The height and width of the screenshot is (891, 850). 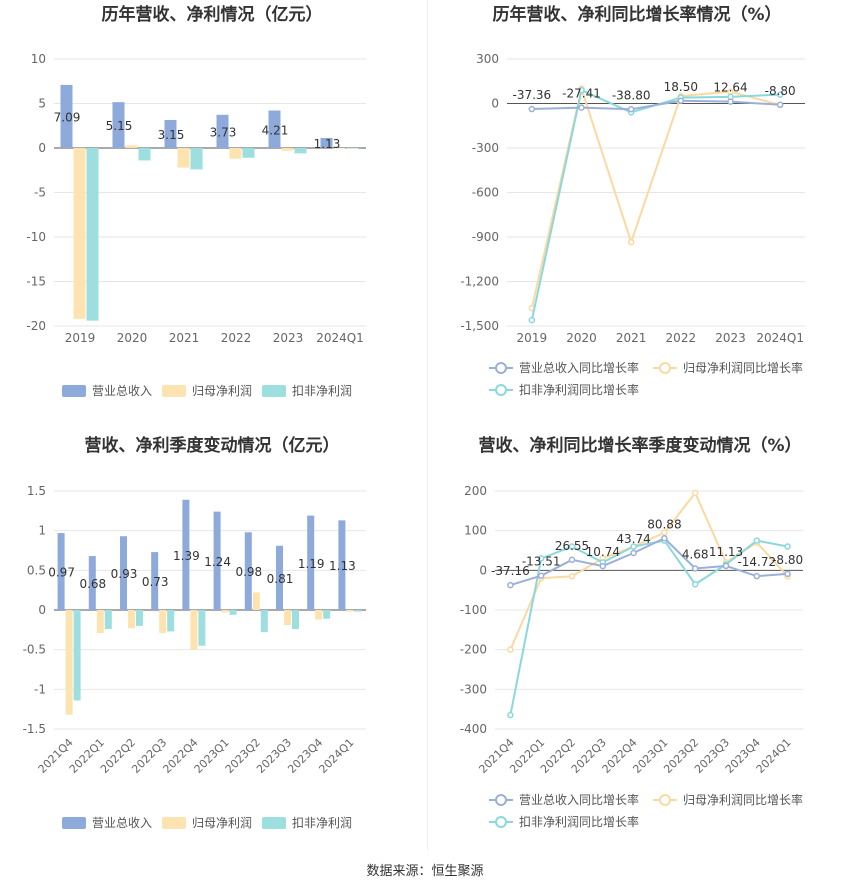 What do you see at coordinates (212, 445) in the screenshot?
I see `chart-title: 营收、净利季度变动情况（亿元）` at bounding box center [212, 445].